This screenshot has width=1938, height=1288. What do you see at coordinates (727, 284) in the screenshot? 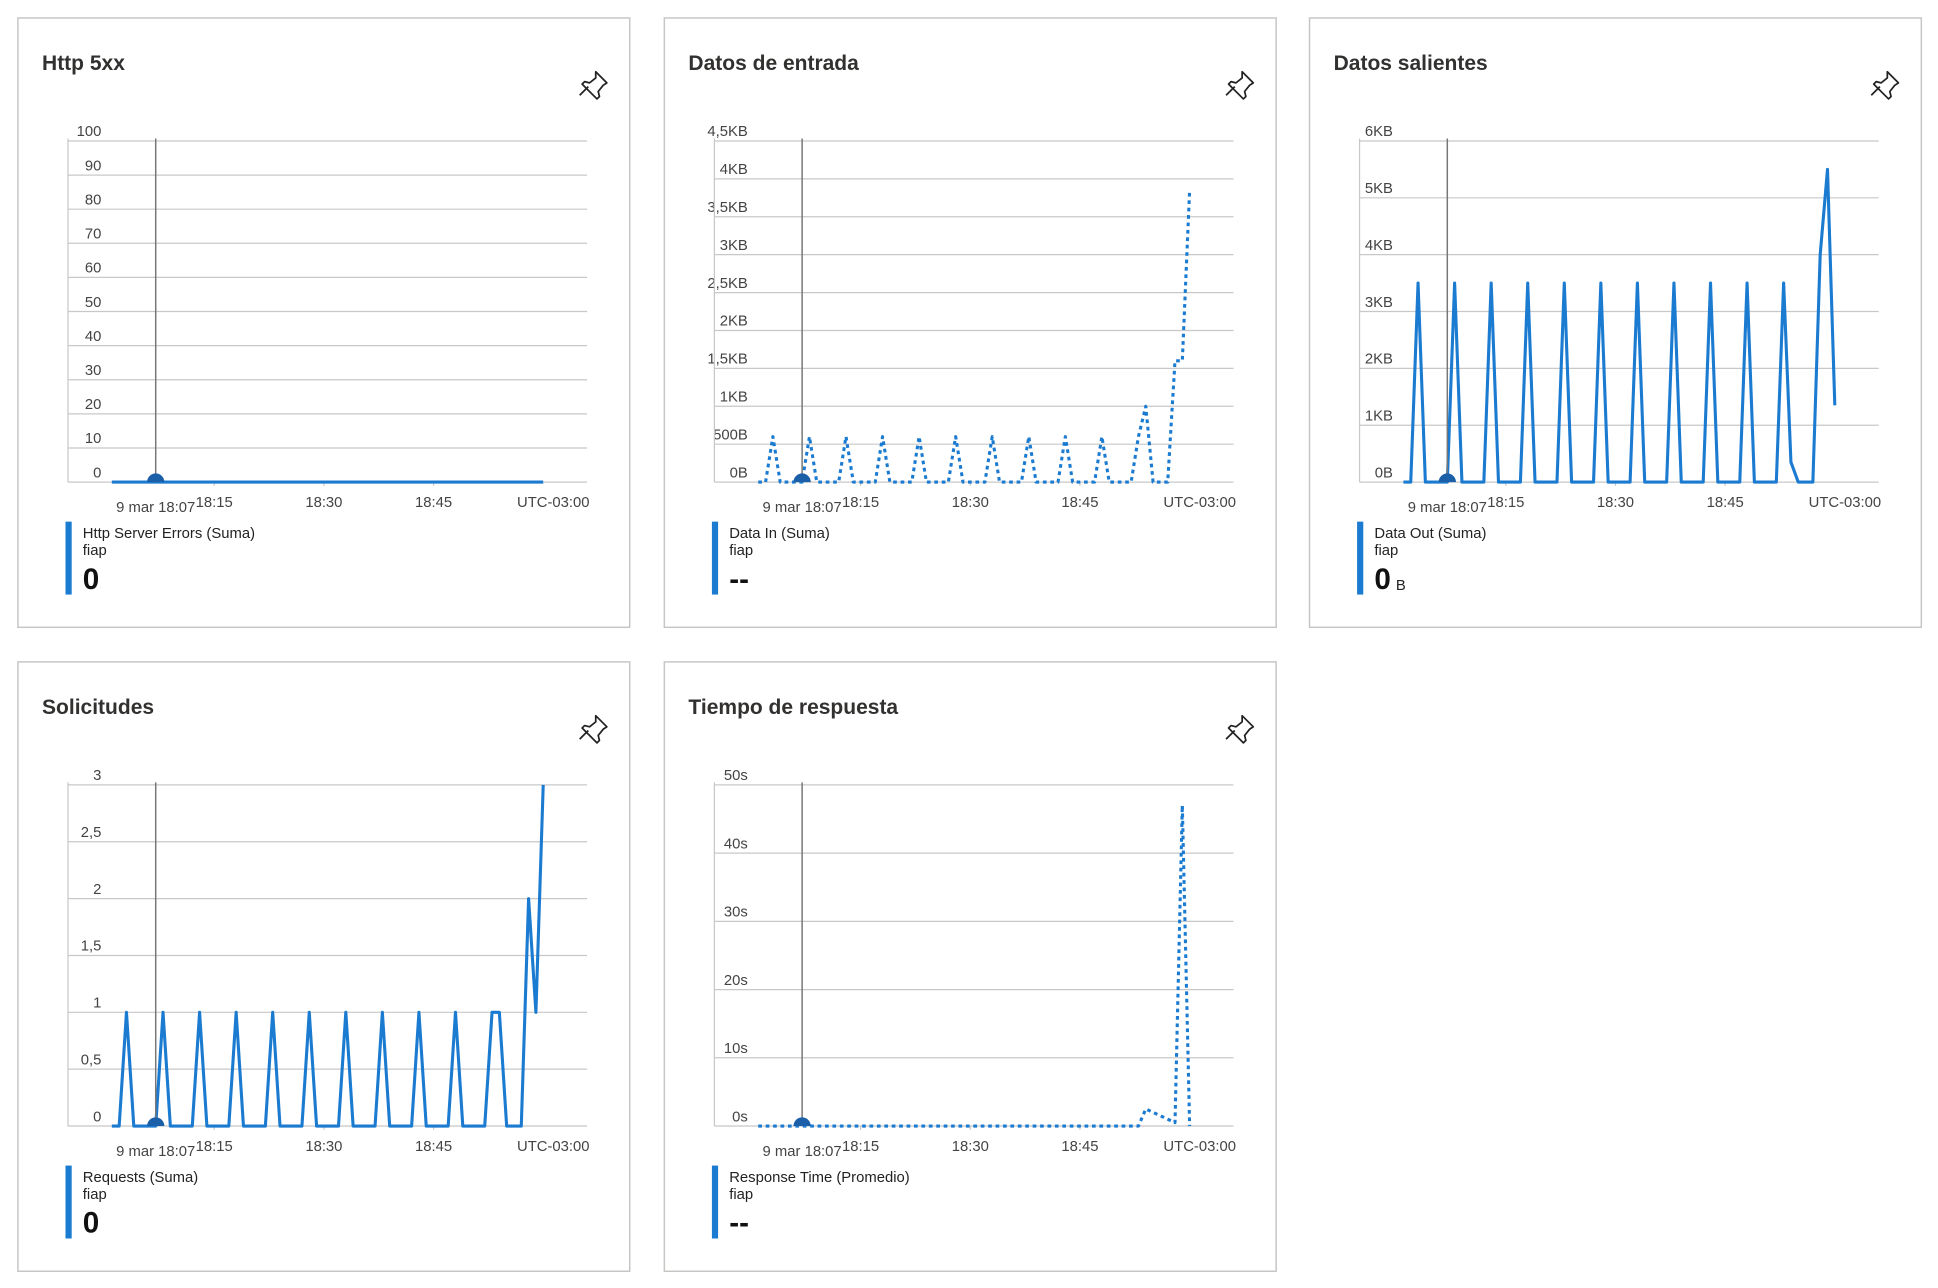
I see `y-tick-label: 2,5KB` at bounding box center [727, 284].